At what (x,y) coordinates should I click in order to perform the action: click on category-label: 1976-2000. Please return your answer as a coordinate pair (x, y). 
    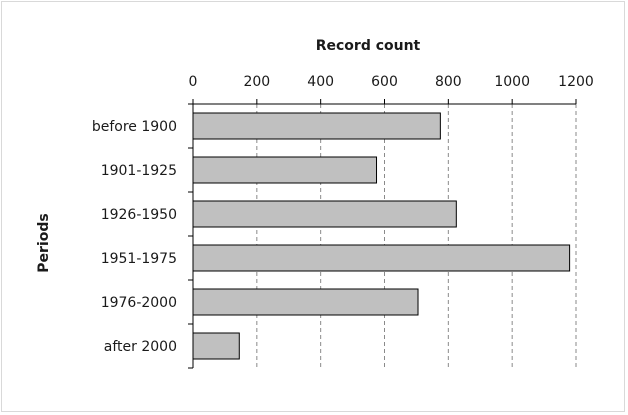
    Looking at the image, I should click on (139, 303).